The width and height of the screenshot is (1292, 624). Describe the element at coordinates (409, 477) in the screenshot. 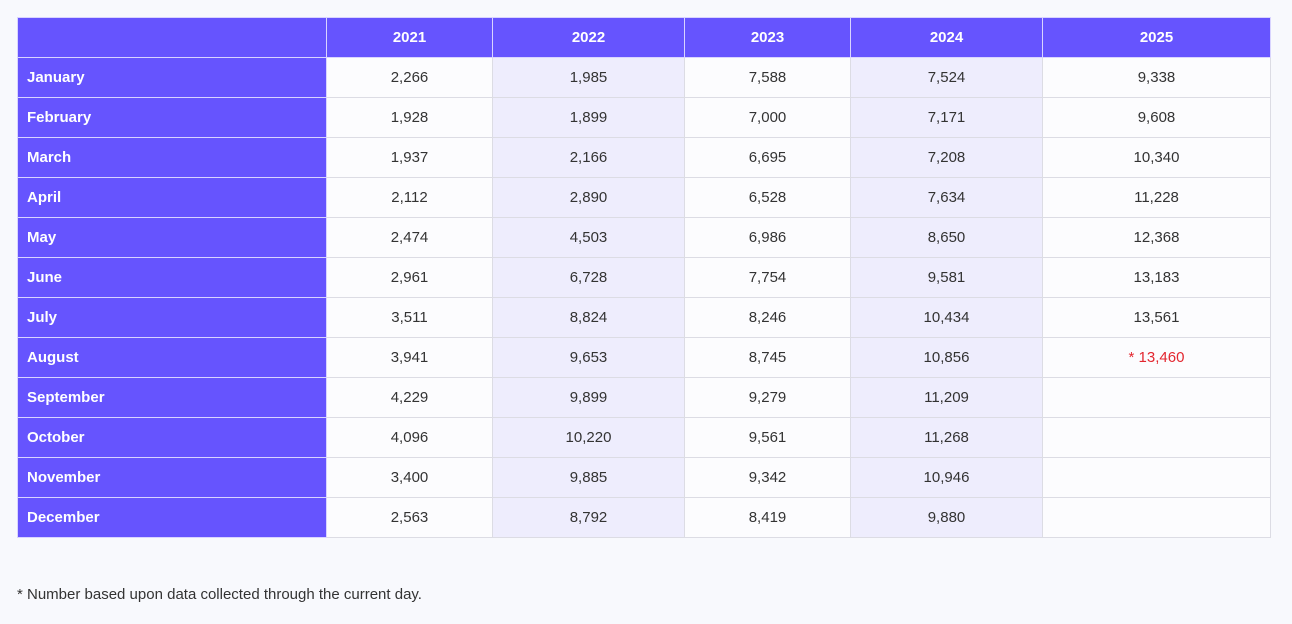

I see `table-cell: 3,400` at that location.